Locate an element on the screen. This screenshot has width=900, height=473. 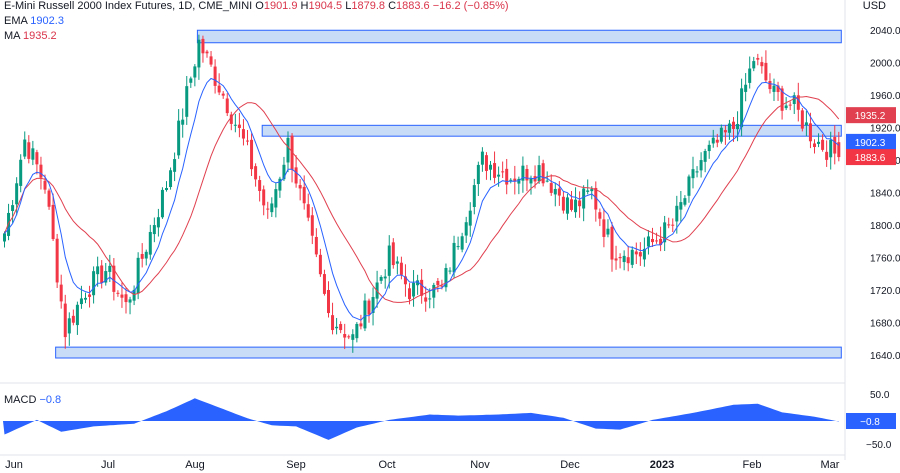
high-value: 1904.5 is located at coordinates (325, 6).